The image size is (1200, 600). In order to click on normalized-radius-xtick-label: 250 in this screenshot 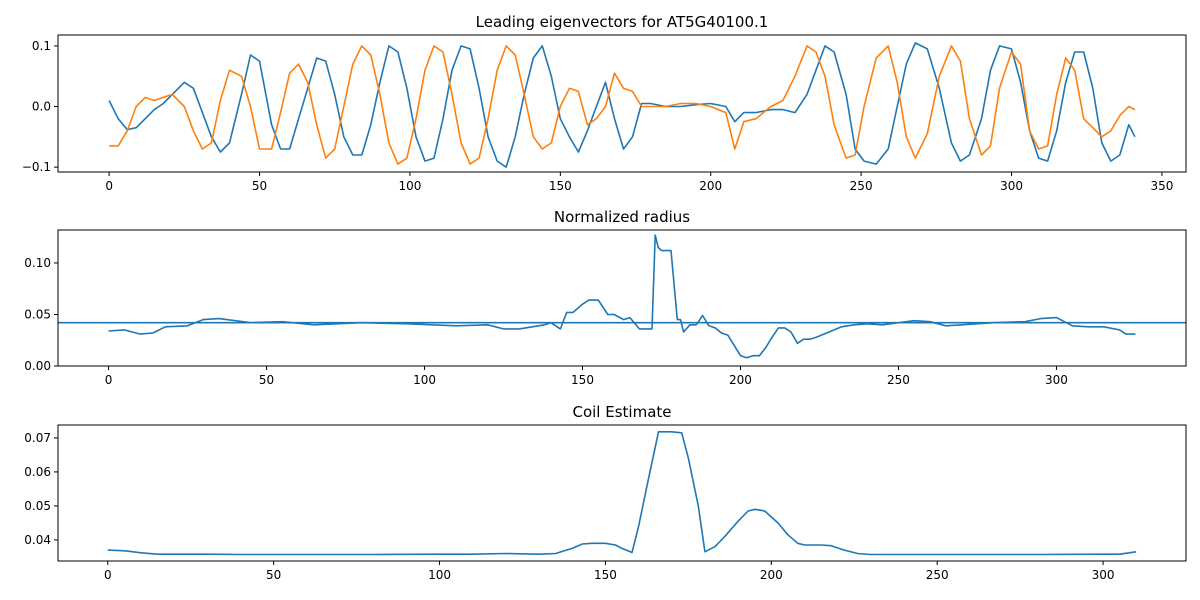, I will do `click(898, 380)`.